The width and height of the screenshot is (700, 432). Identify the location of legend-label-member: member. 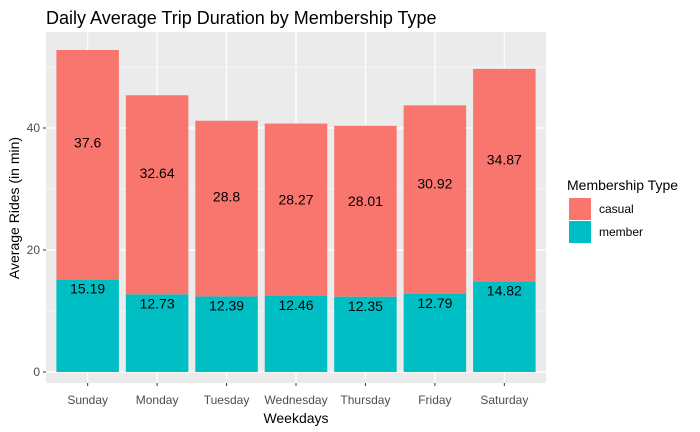
(621, 232).